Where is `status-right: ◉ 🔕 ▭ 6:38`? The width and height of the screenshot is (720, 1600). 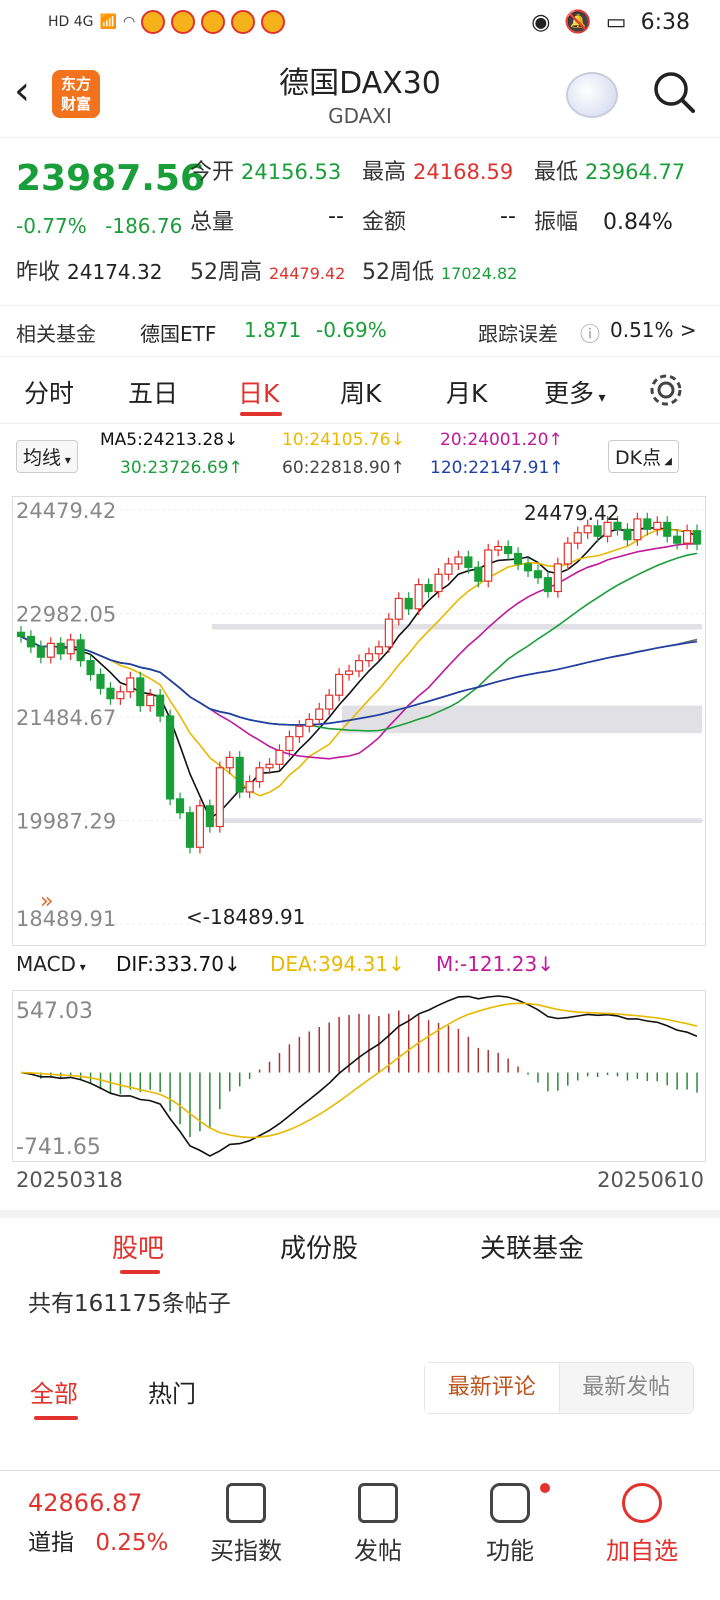 status-right: ◉ 🔕 ▭ 6:38 is located at coordinates (610, 22).